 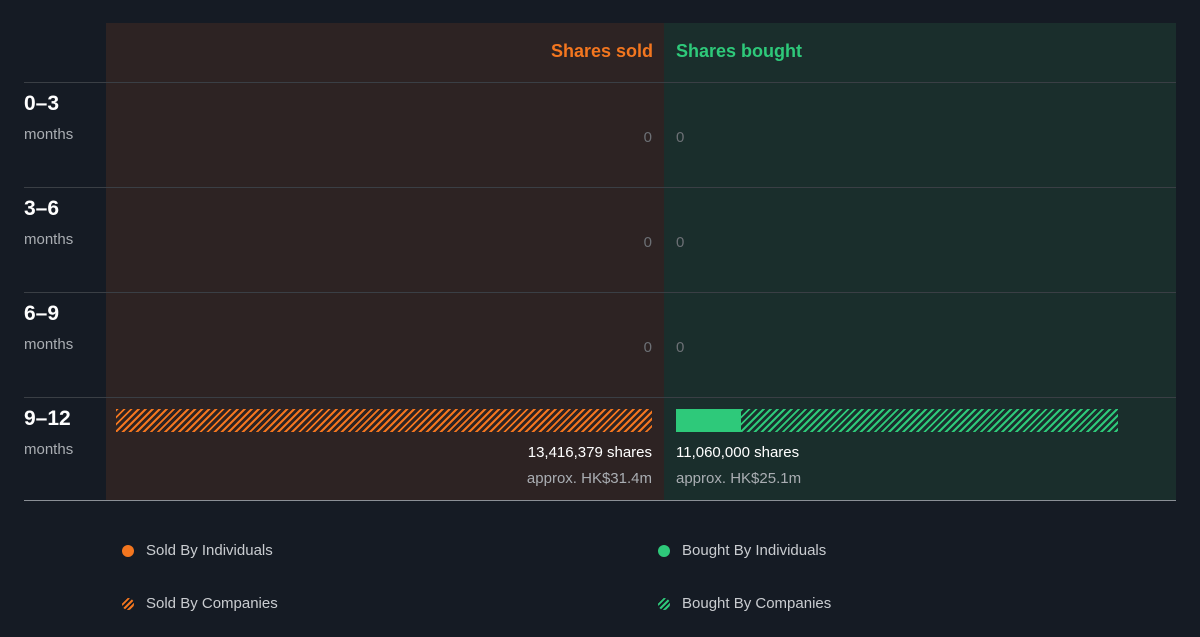 What do you see at coordinates (209, 550) in the screenshot?
I see `legend-label: Sold By Individuals` at bounding box center [209, 550].